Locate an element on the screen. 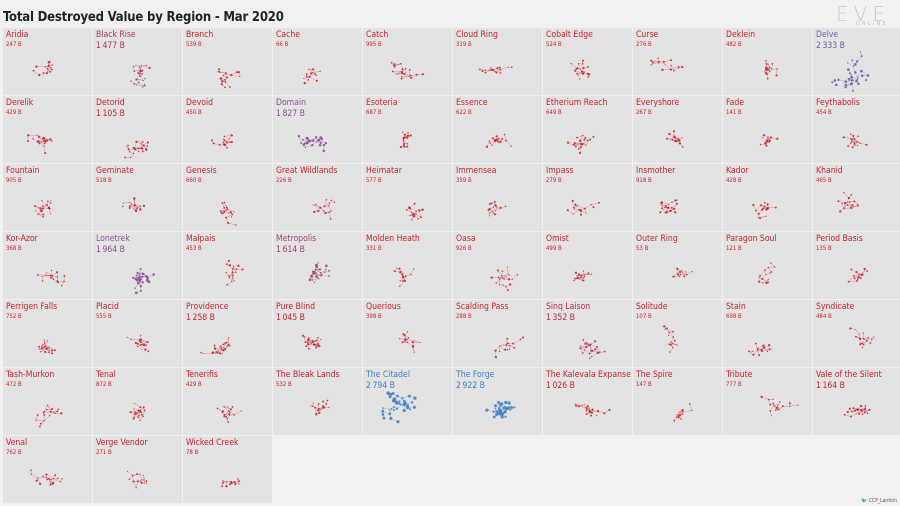  region-name: Venal is located at coordinates (17, 443).